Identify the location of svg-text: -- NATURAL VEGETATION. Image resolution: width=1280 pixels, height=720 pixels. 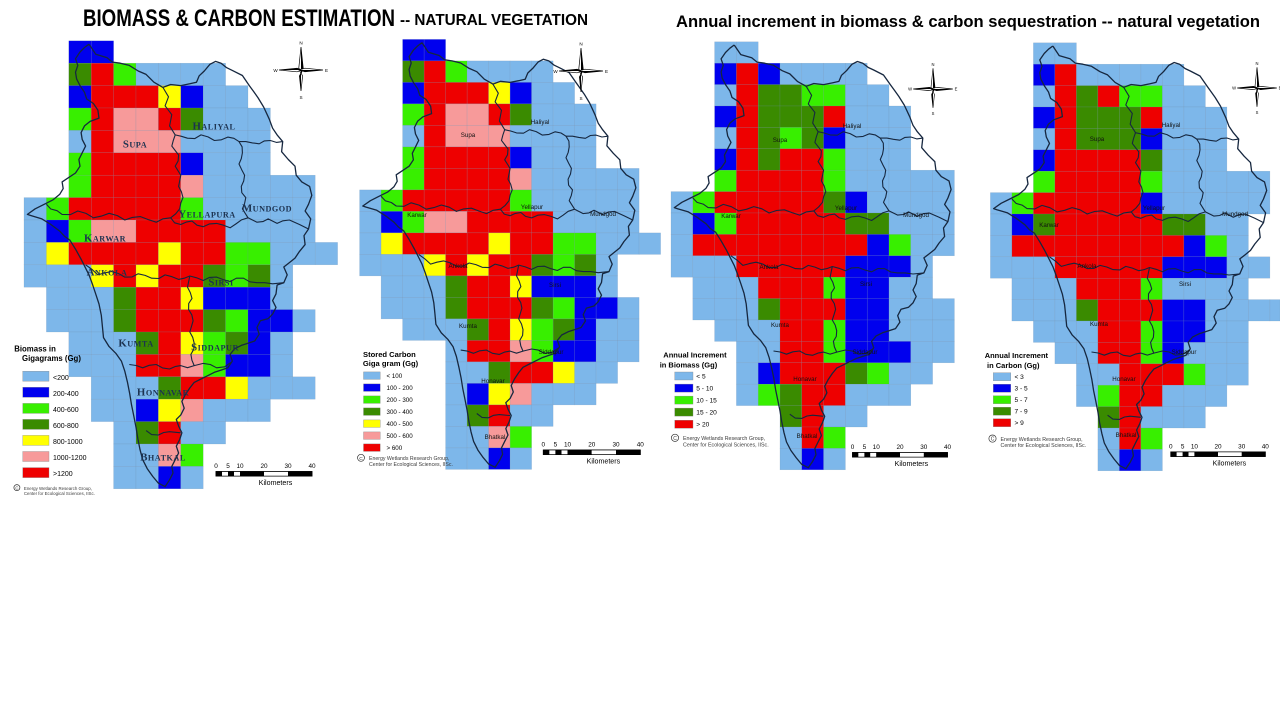
(494, 20).